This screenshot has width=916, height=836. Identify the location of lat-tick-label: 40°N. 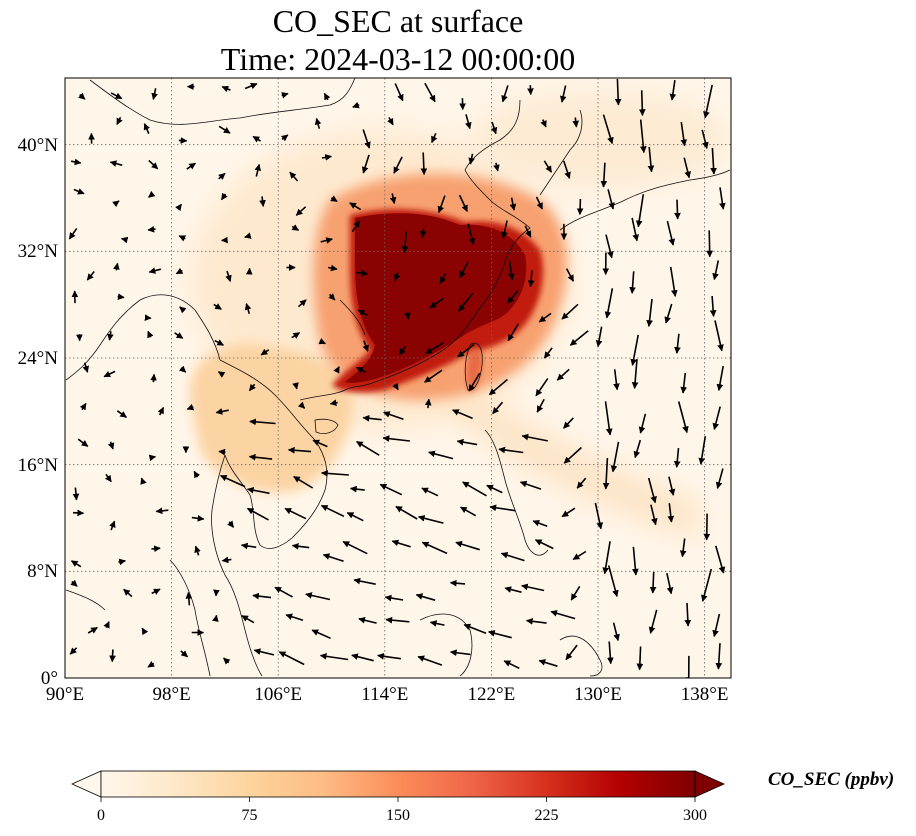
(38, 145).